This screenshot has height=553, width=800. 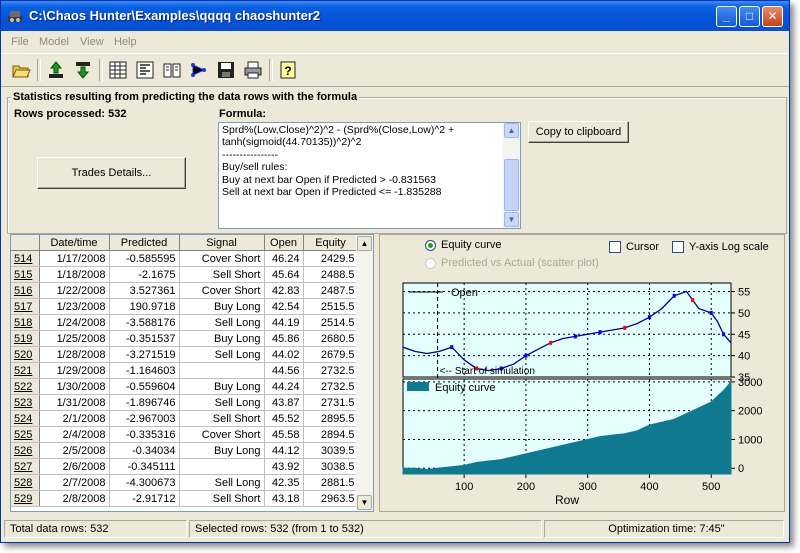 I want to click on table-row: 529 2/8/2008 -2.91712 Sell Short 43.18 2963.5, so click(x=185, y=498).